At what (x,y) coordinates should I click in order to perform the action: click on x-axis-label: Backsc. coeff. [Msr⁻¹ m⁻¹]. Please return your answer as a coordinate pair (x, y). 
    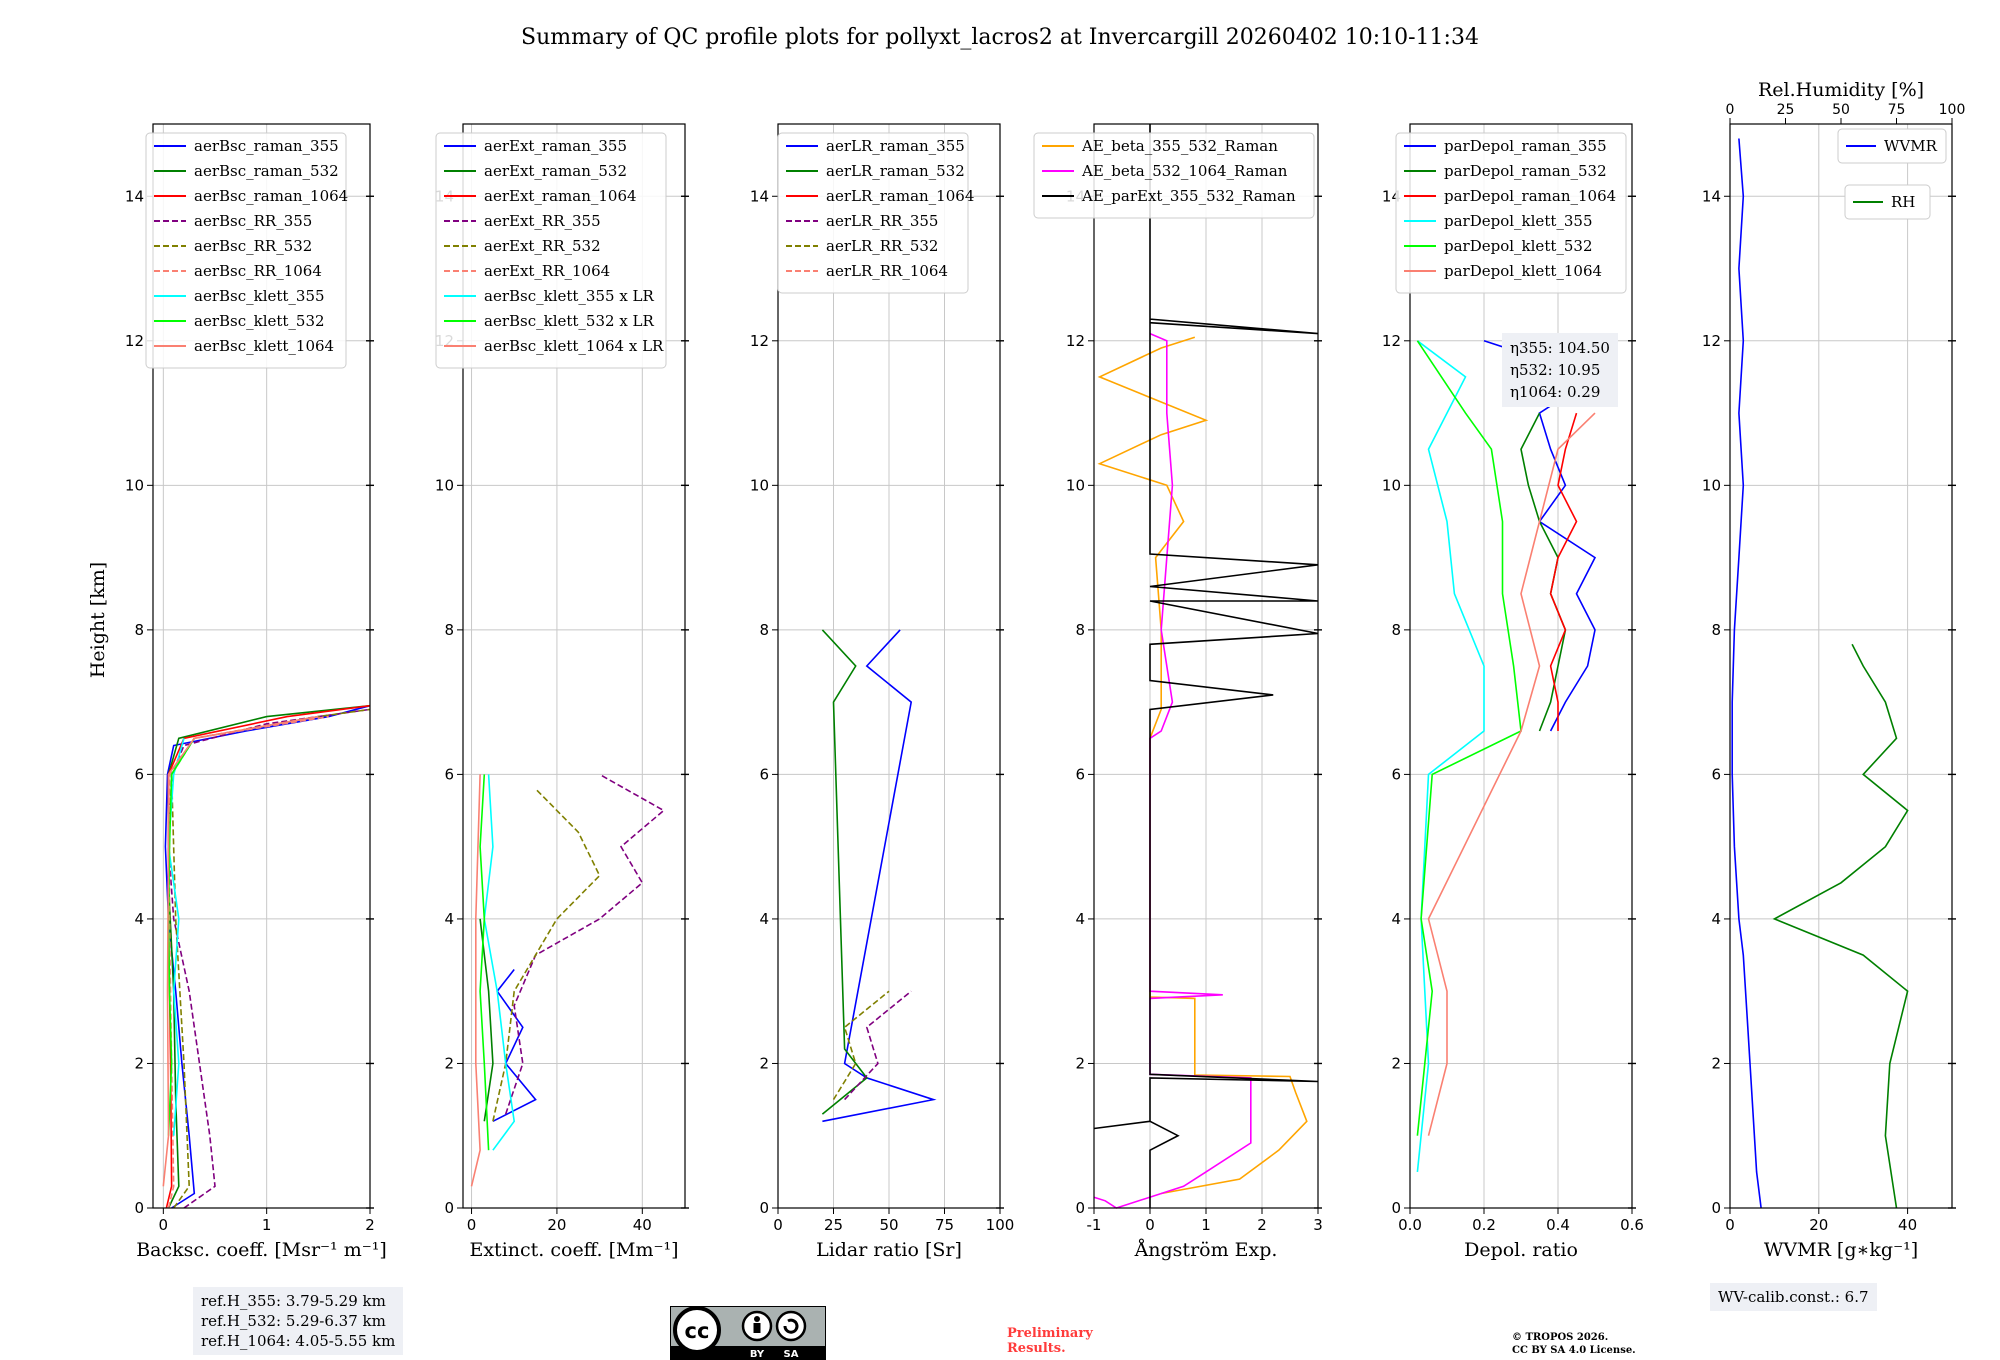
    Looking at the image, I should click on (261, 1250).